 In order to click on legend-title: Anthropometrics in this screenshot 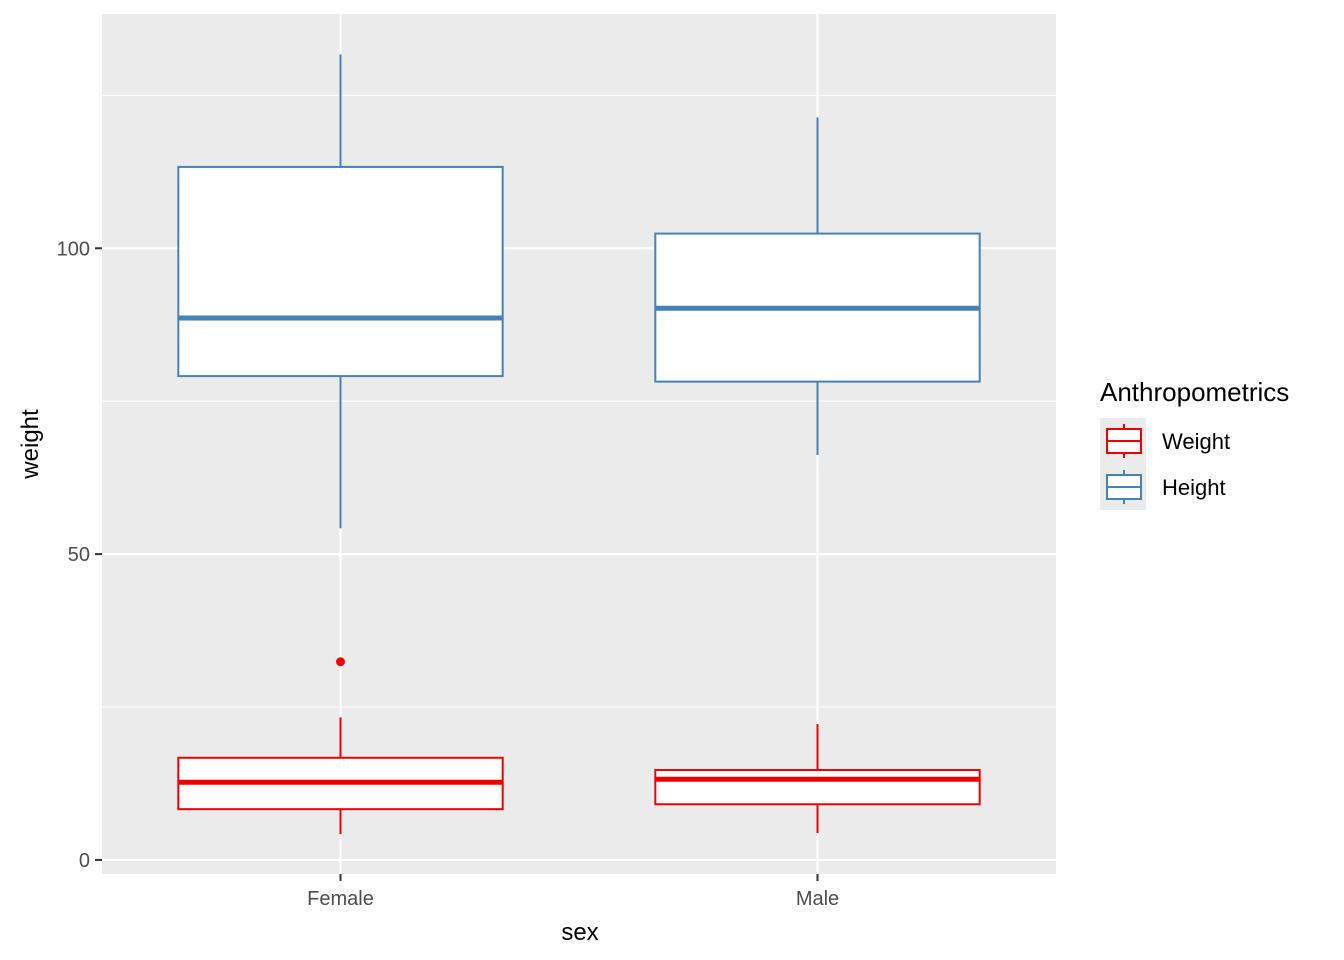, I will do `click(1194, 392)`.